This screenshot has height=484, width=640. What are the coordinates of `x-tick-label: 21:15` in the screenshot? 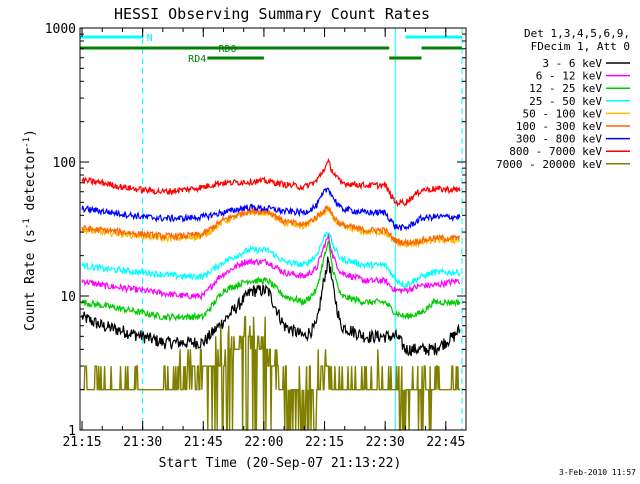 It's located at (81, 442).